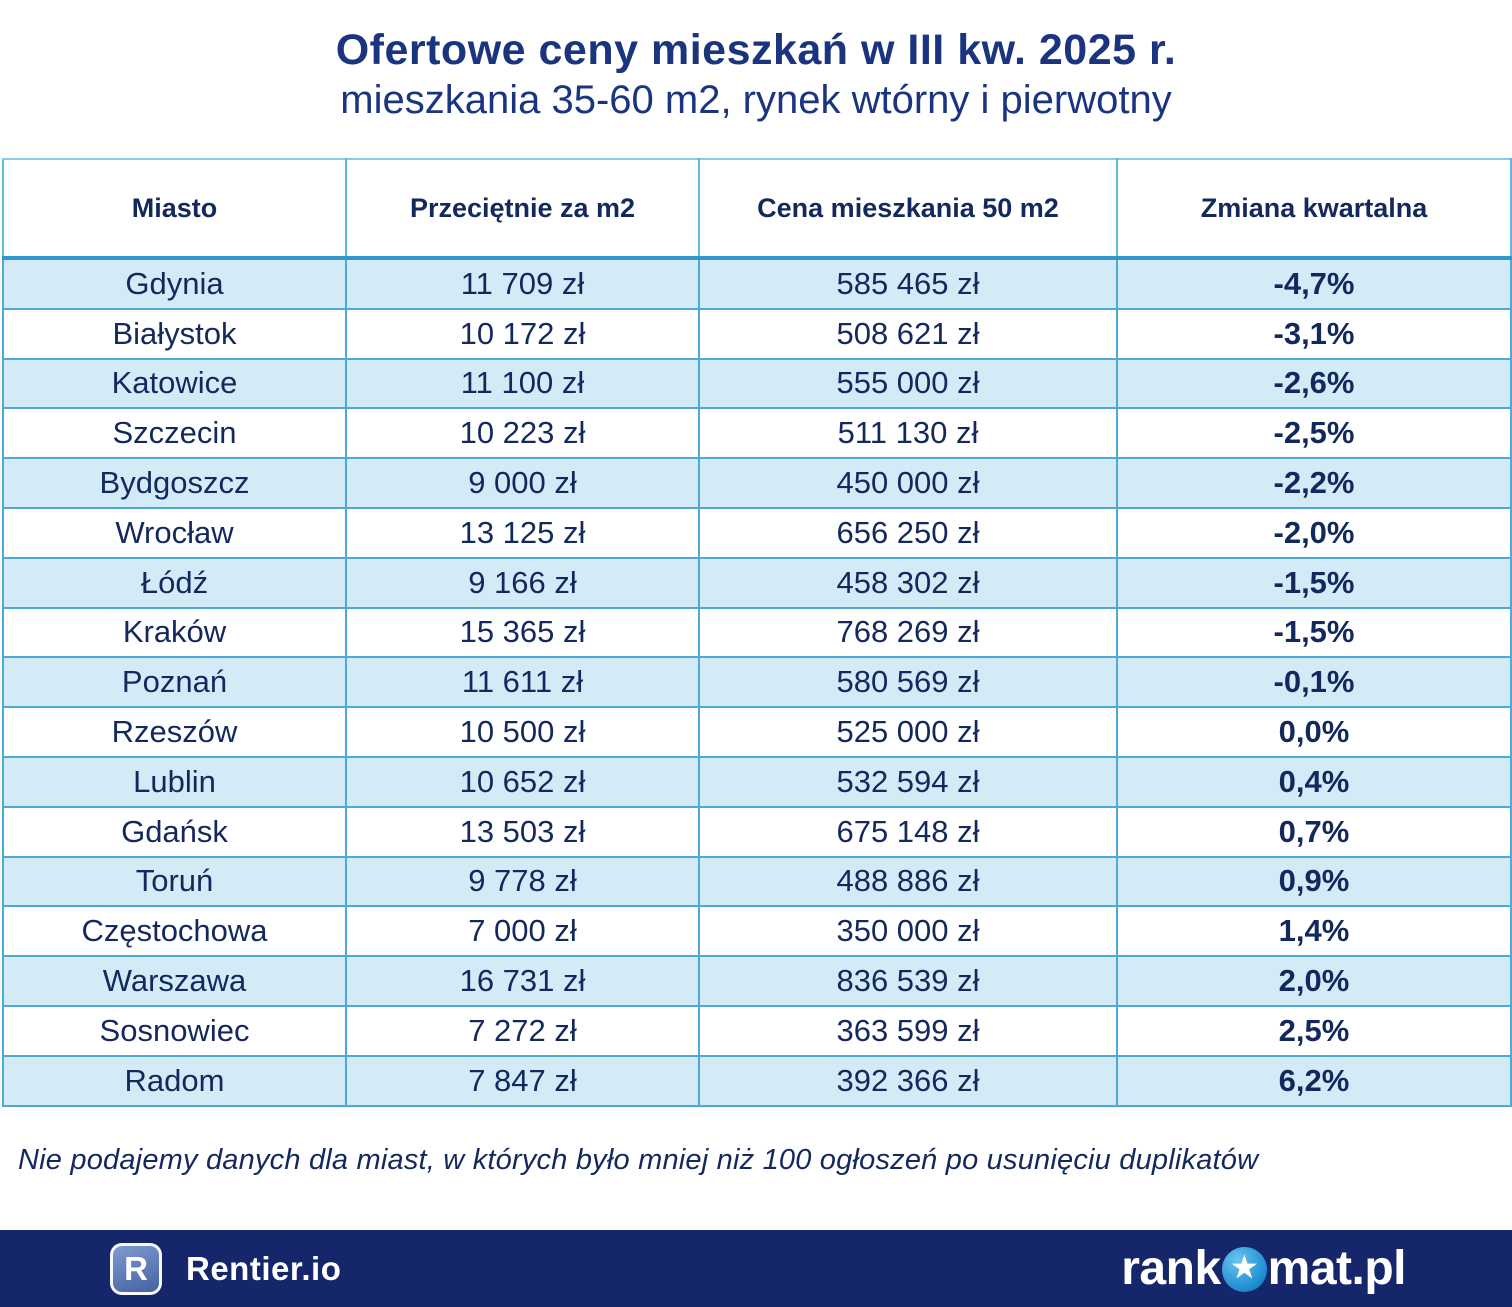  Describe the element at coordinates (174, 931) in the screenshot. I see `city-cell: Częstochowa` at that location.